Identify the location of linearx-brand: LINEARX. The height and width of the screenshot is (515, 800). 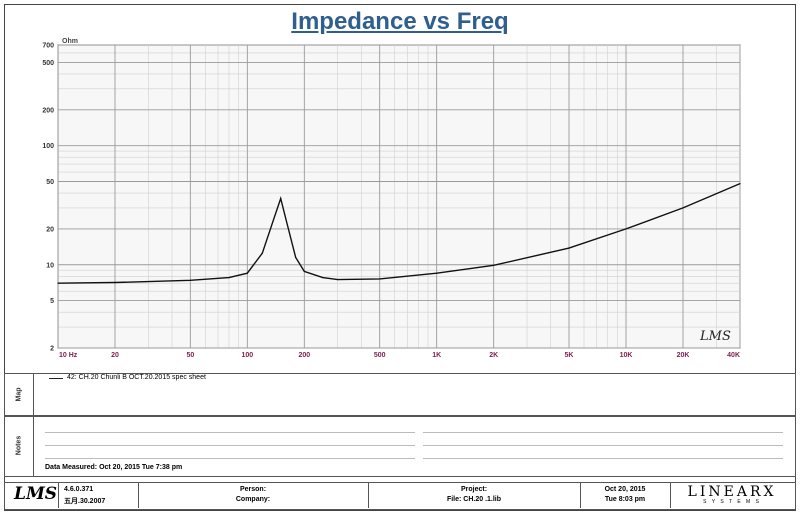
(732, 492).